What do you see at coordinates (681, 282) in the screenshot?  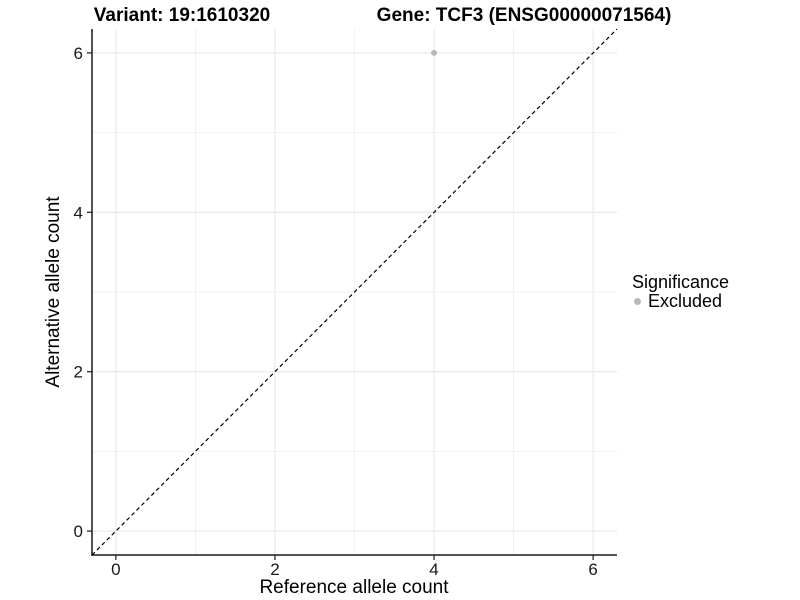 I see `legend-title: Significance` at bounding box center [681, 282].